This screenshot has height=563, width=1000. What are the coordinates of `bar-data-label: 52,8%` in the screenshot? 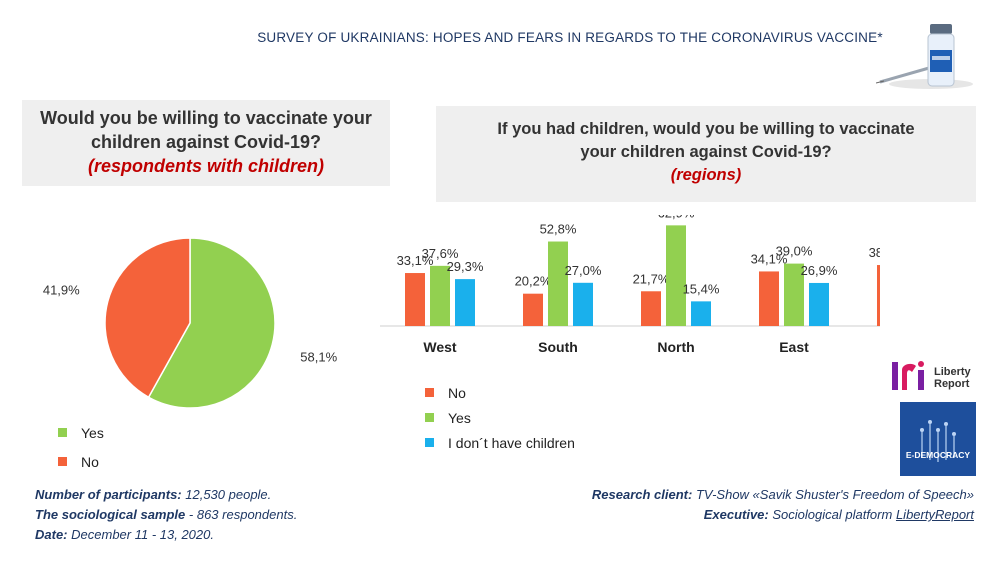 It's located at (558, 229).